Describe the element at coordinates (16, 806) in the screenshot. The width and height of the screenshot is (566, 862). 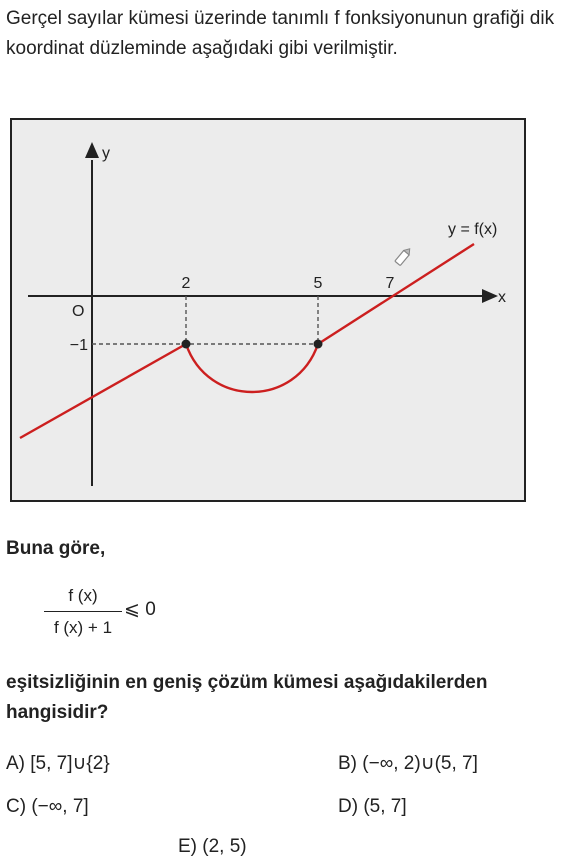
I see `choice-letter: C)` at that location.